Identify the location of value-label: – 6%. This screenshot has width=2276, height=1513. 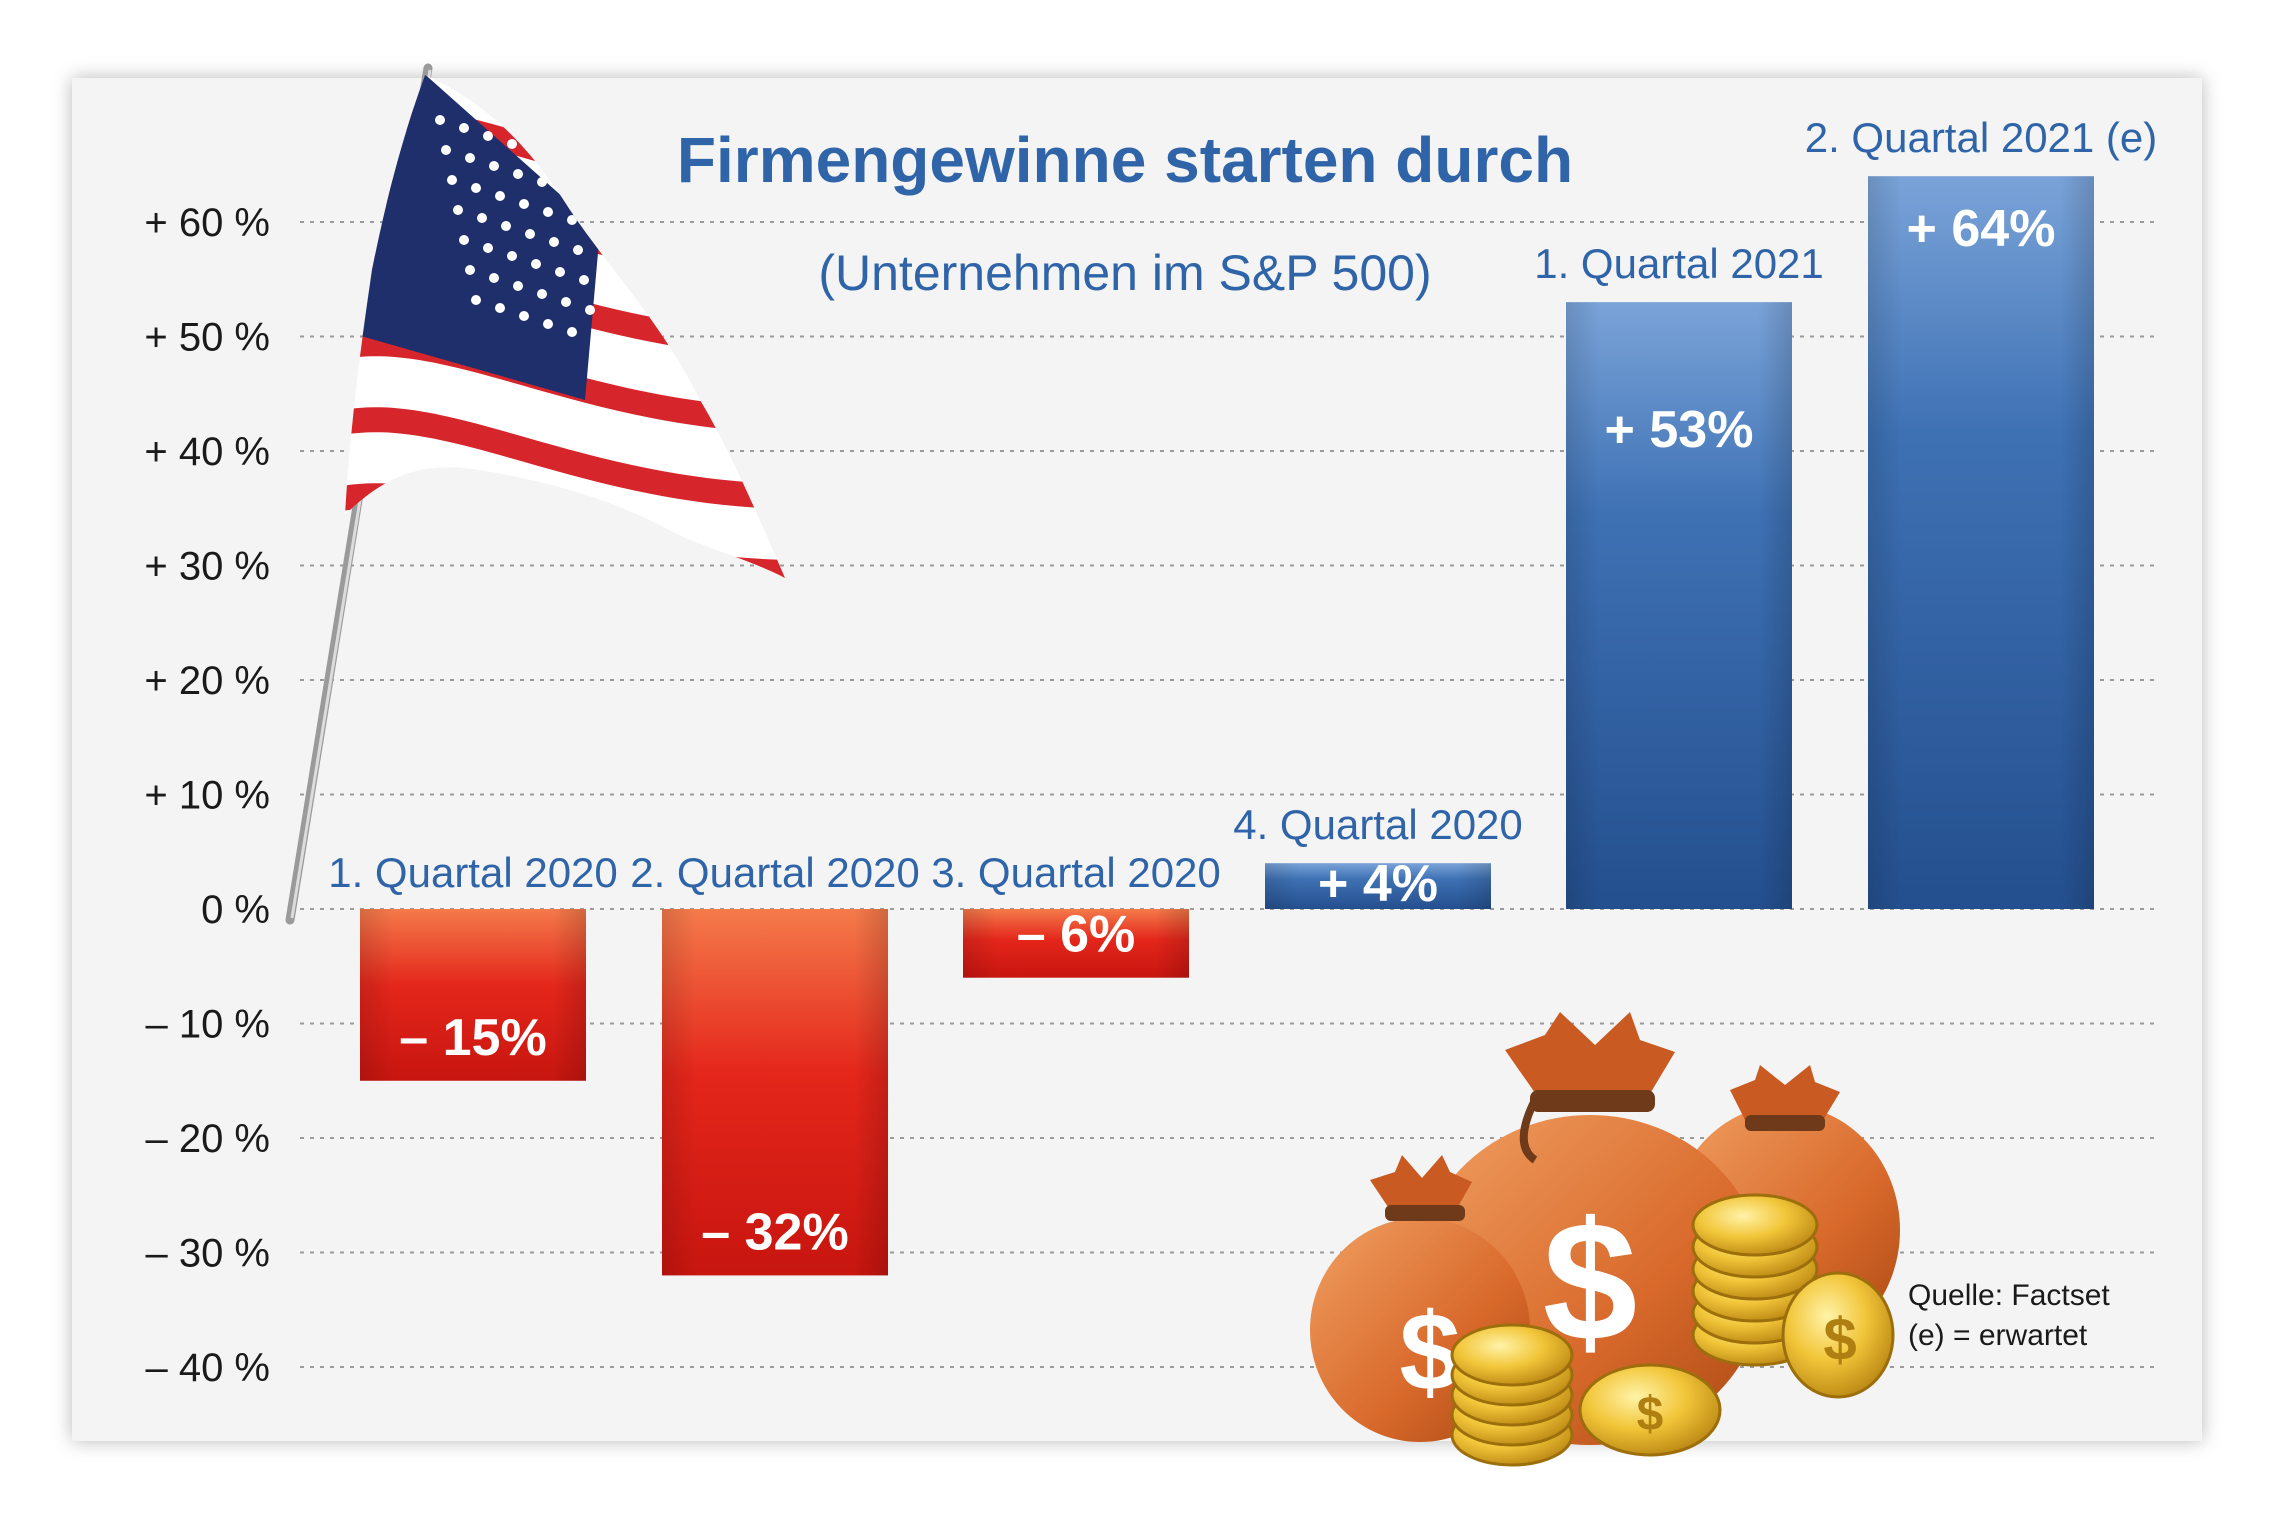
(1076, 935).